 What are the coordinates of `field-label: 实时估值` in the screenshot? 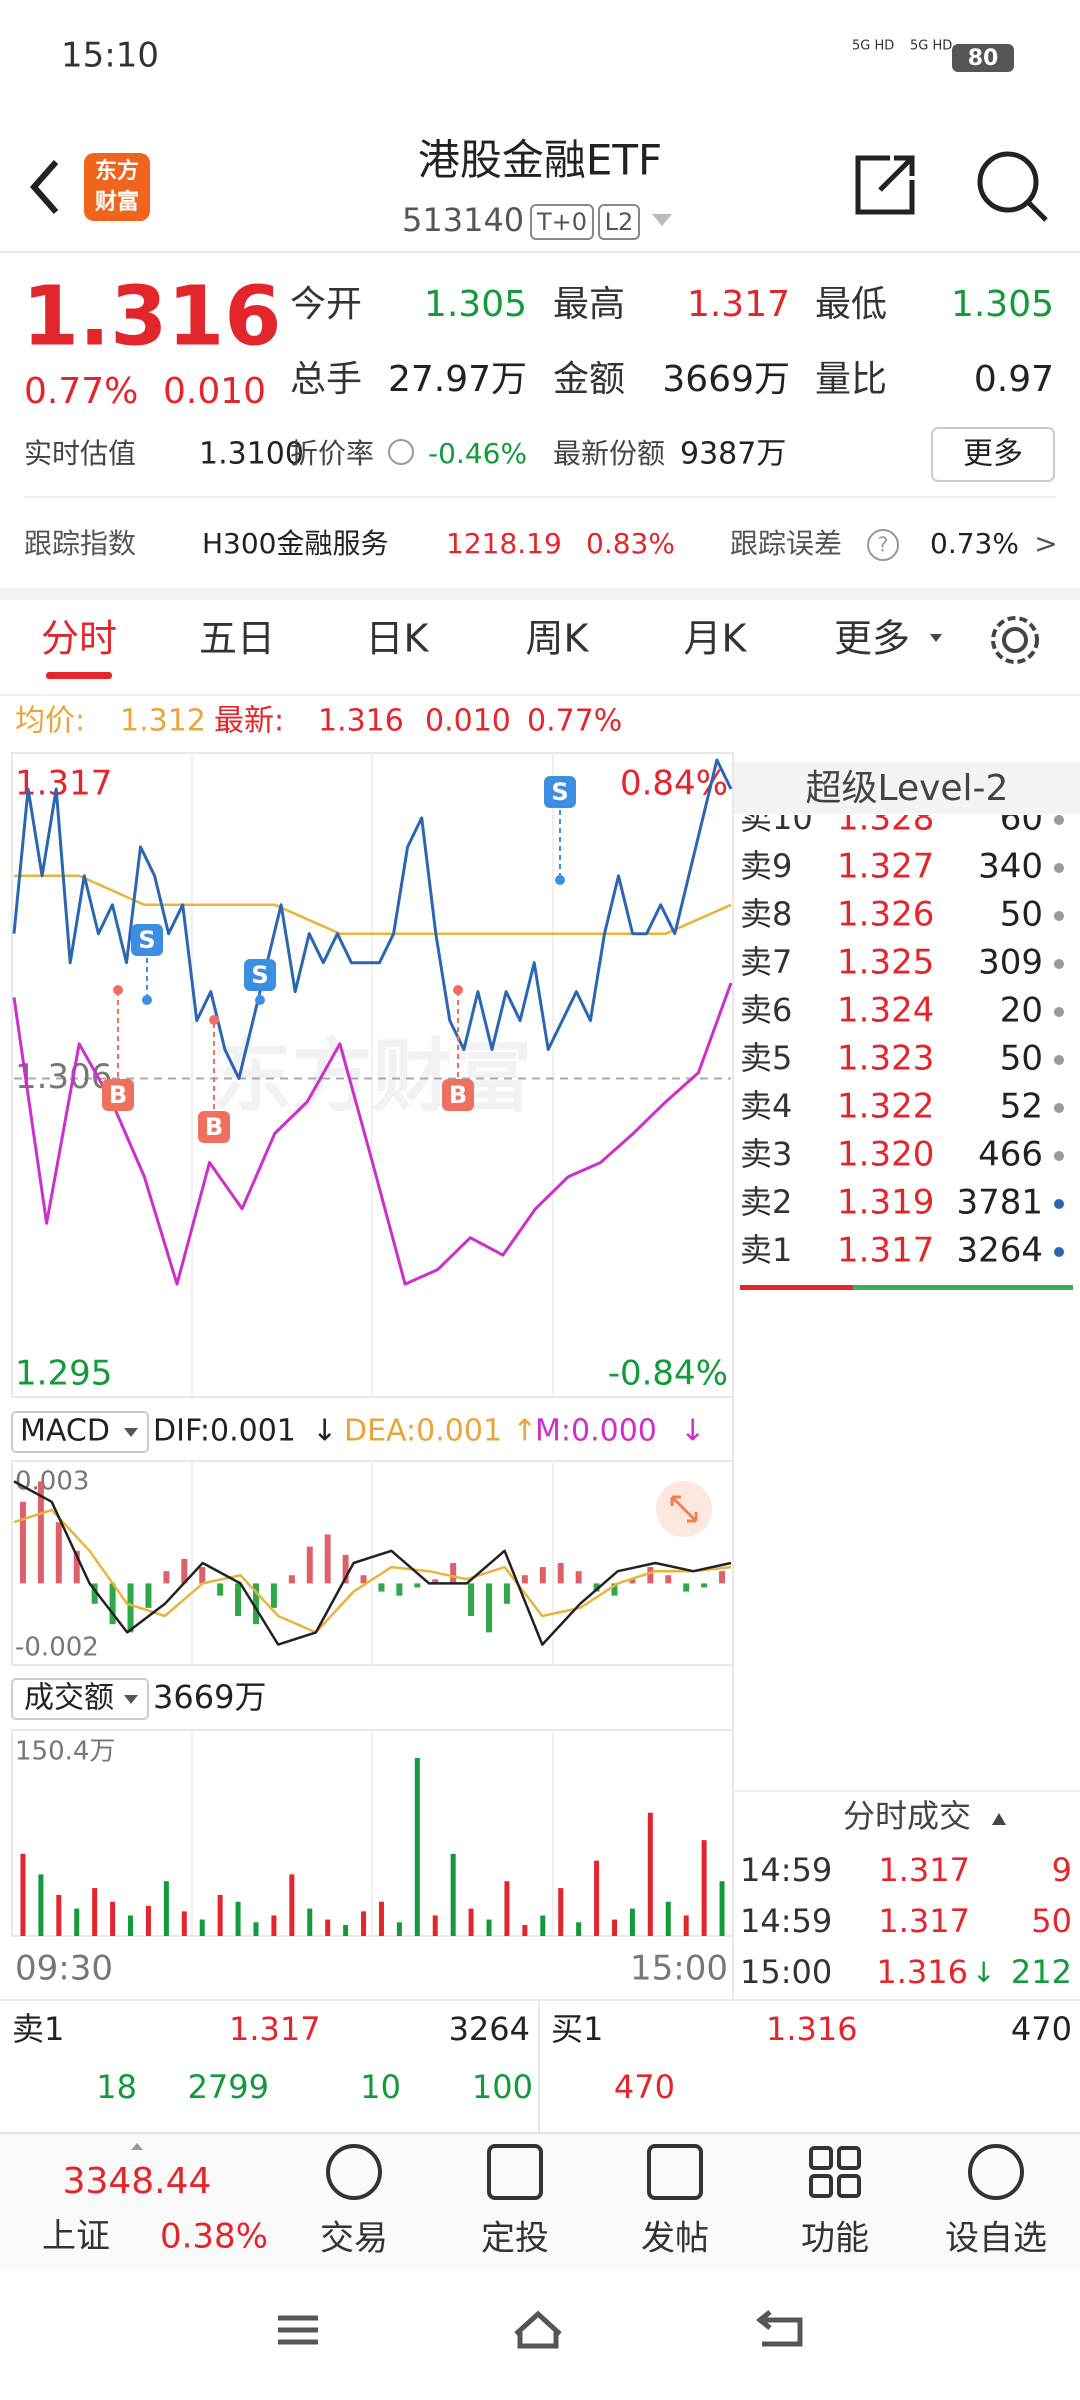 It's located at (80, 453).